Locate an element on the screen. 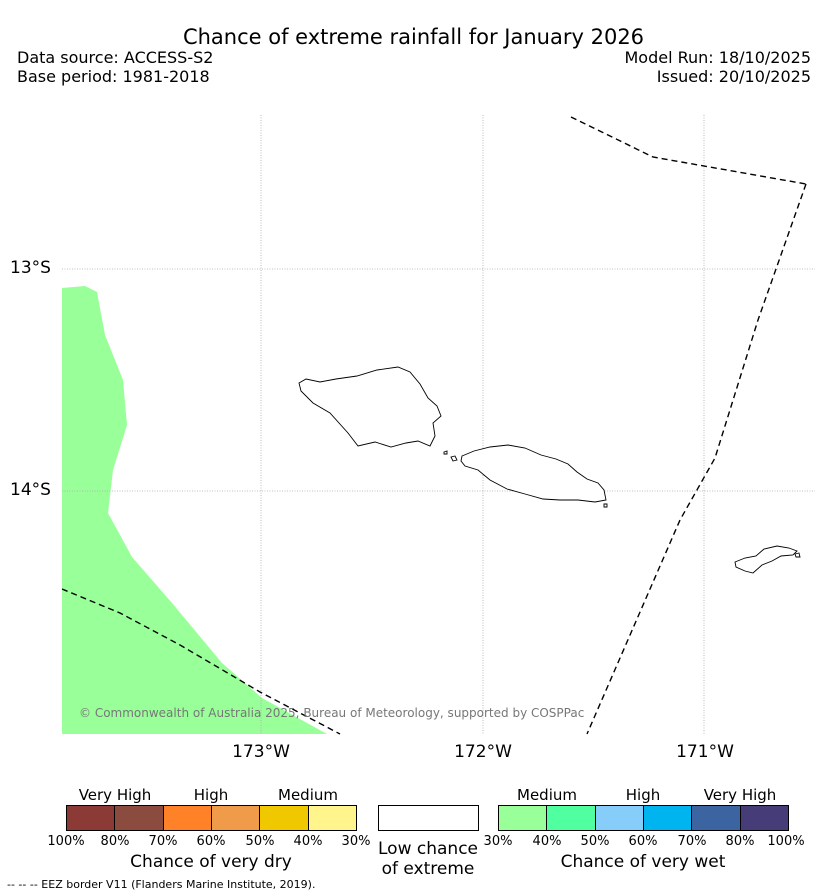 This screenshot has width=827, height=896. dry-tick-1: 100% is located at coordinates (66, 841).